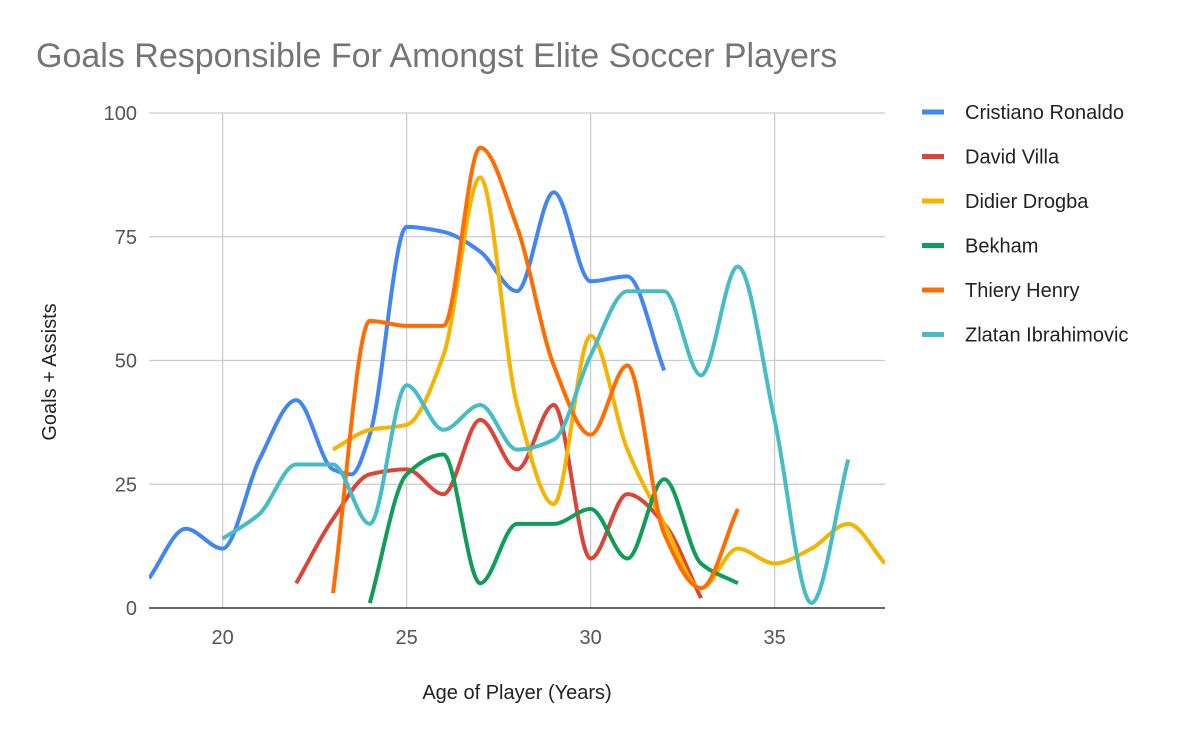 The width and height of the screenshot is (1200, 742). Describe the element at coordinates (126, 238) in the screenshot. I see `y-tick-label: 75` at that location.